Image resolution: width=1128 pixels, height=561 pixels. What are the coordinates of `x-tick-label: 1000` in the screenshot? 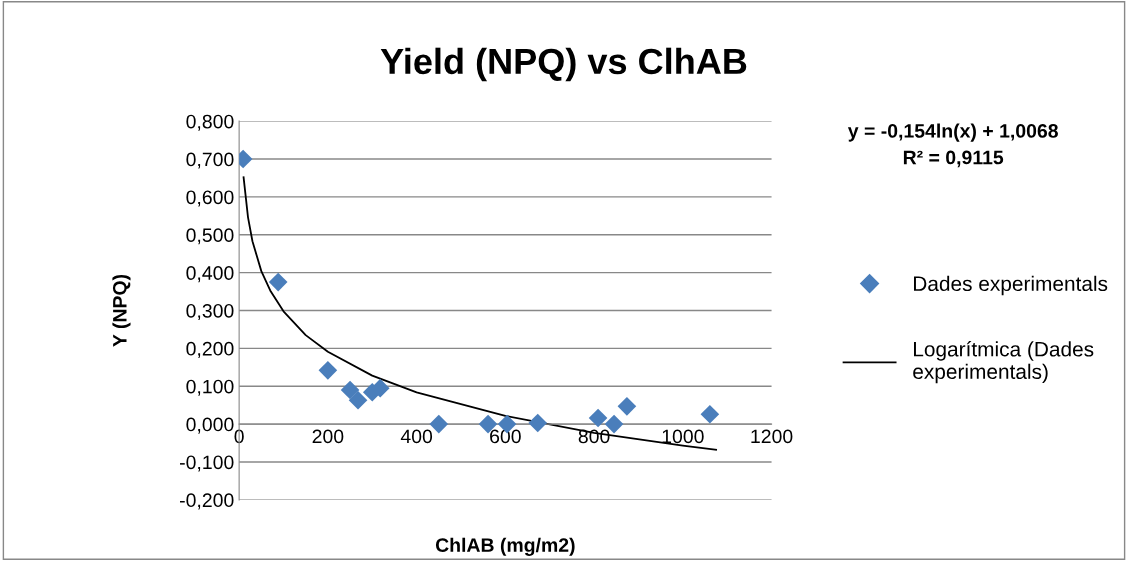 It's located at (683, 436).